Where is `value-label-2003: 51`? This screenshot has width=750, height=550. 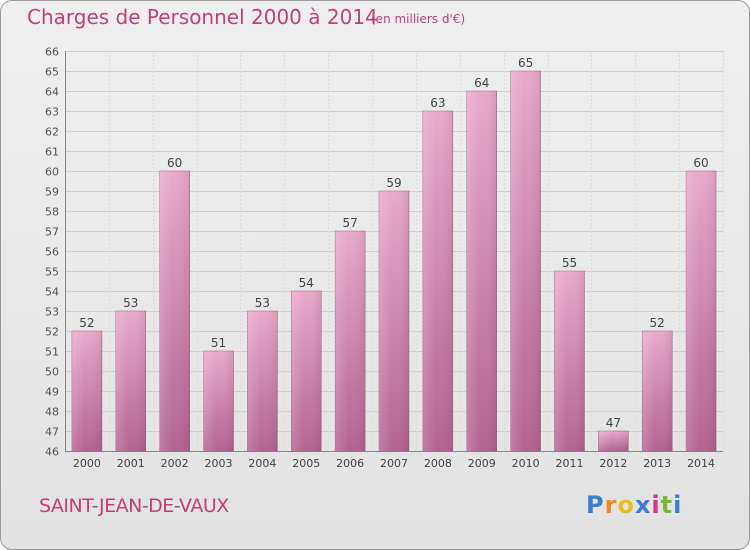 value-label-2003: 51 is located at coordinates (218, 343).